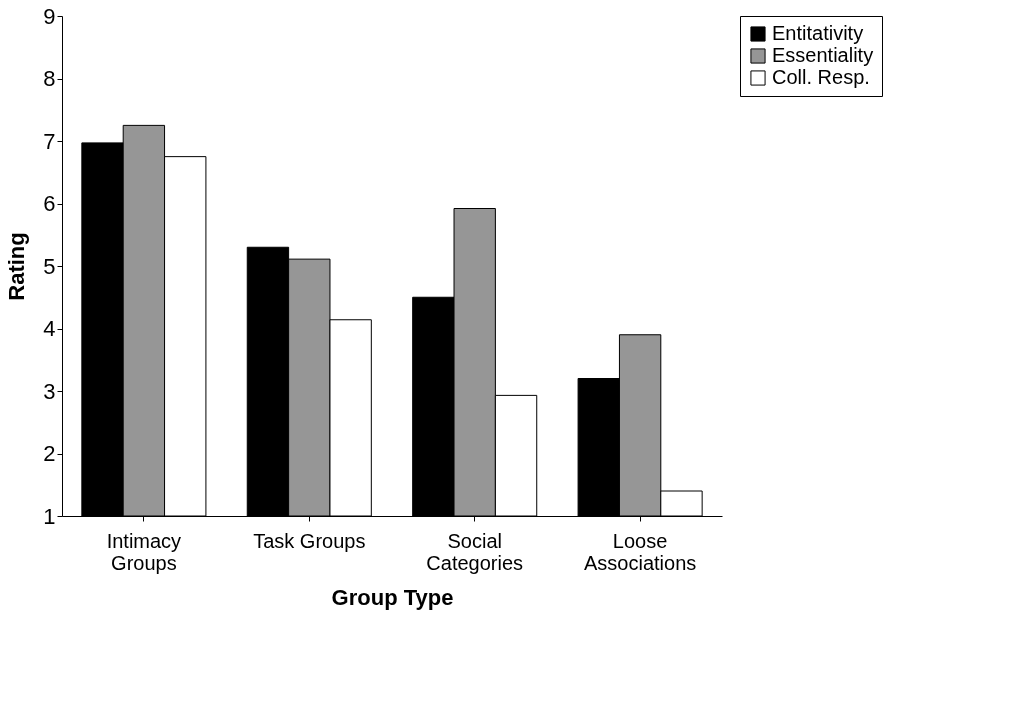 The width and height of the screenshot is (1027, 702). Describe the element at coordinates (49, 141) in the screenshot. I see `y-tick-label: 7` at that location.